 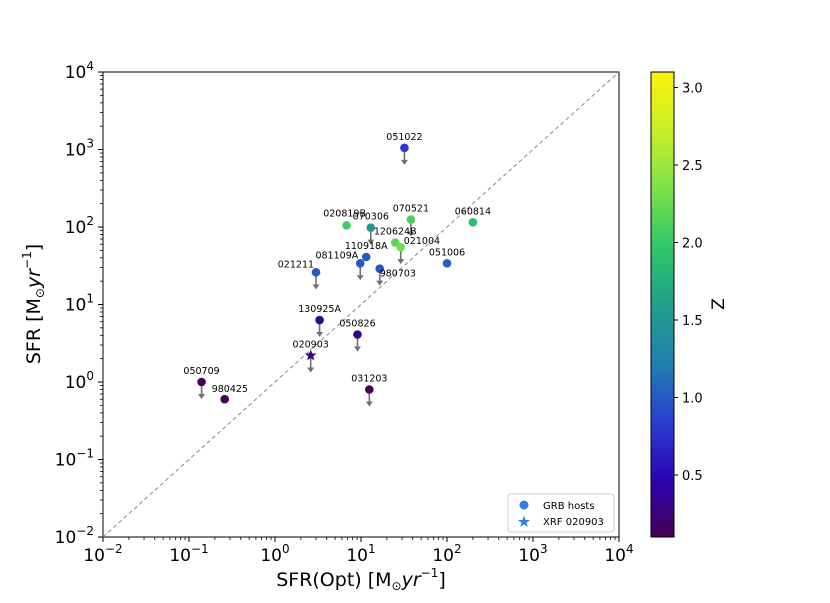 I want to click on x-tick-label: 10⁻¹, so click(x=188, y=554).